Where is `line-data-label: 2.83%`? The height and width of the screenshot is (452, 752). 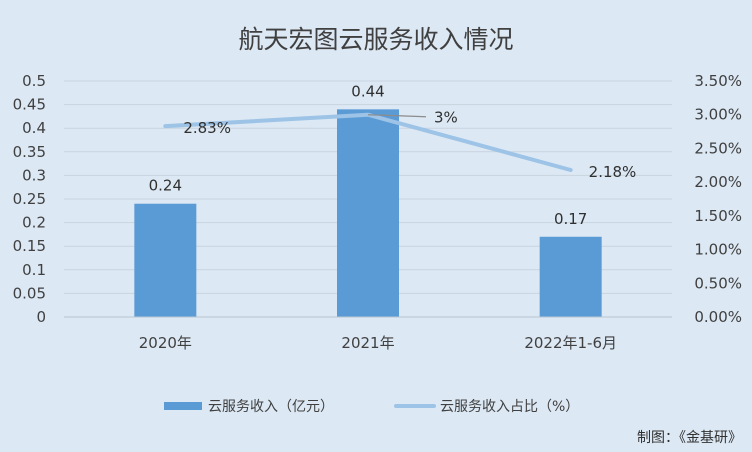
line-data-label: 2.83% is located at coordinates (207, 128).